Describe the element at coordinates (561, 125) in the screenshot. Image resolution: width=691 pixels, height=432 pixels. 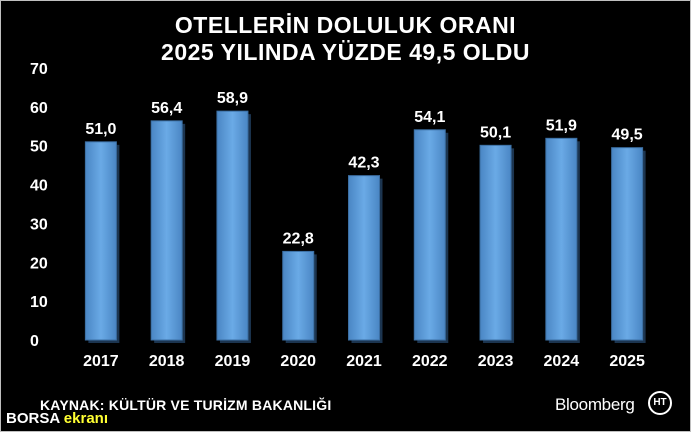
I see `data-label: 51,9` at that location.